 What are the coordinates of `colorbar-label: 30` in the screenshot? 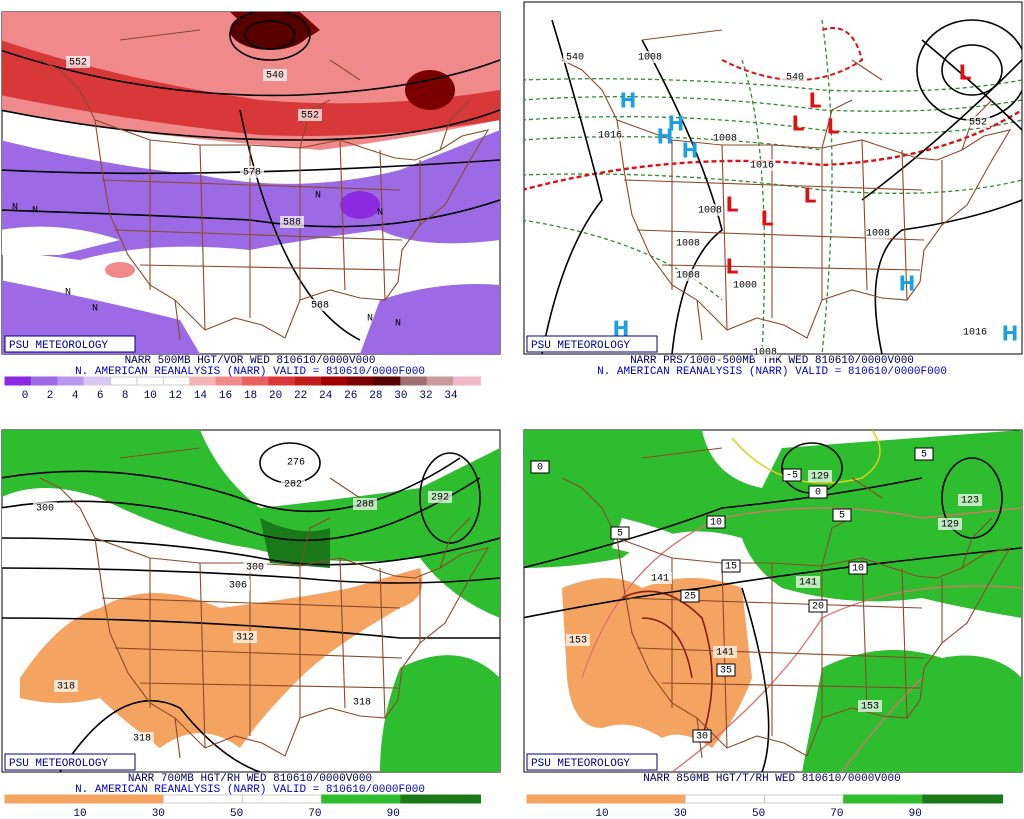 It's located at (158, 813).